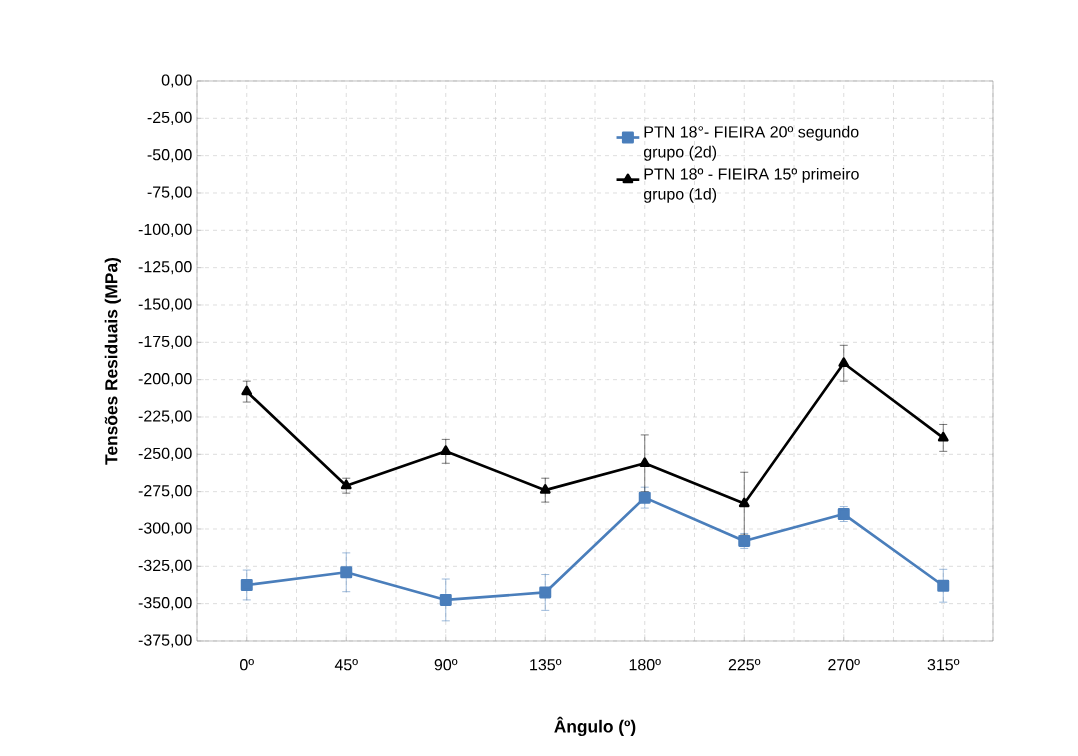  I want to click on x-tick-label: 0º, so click(247, 665).